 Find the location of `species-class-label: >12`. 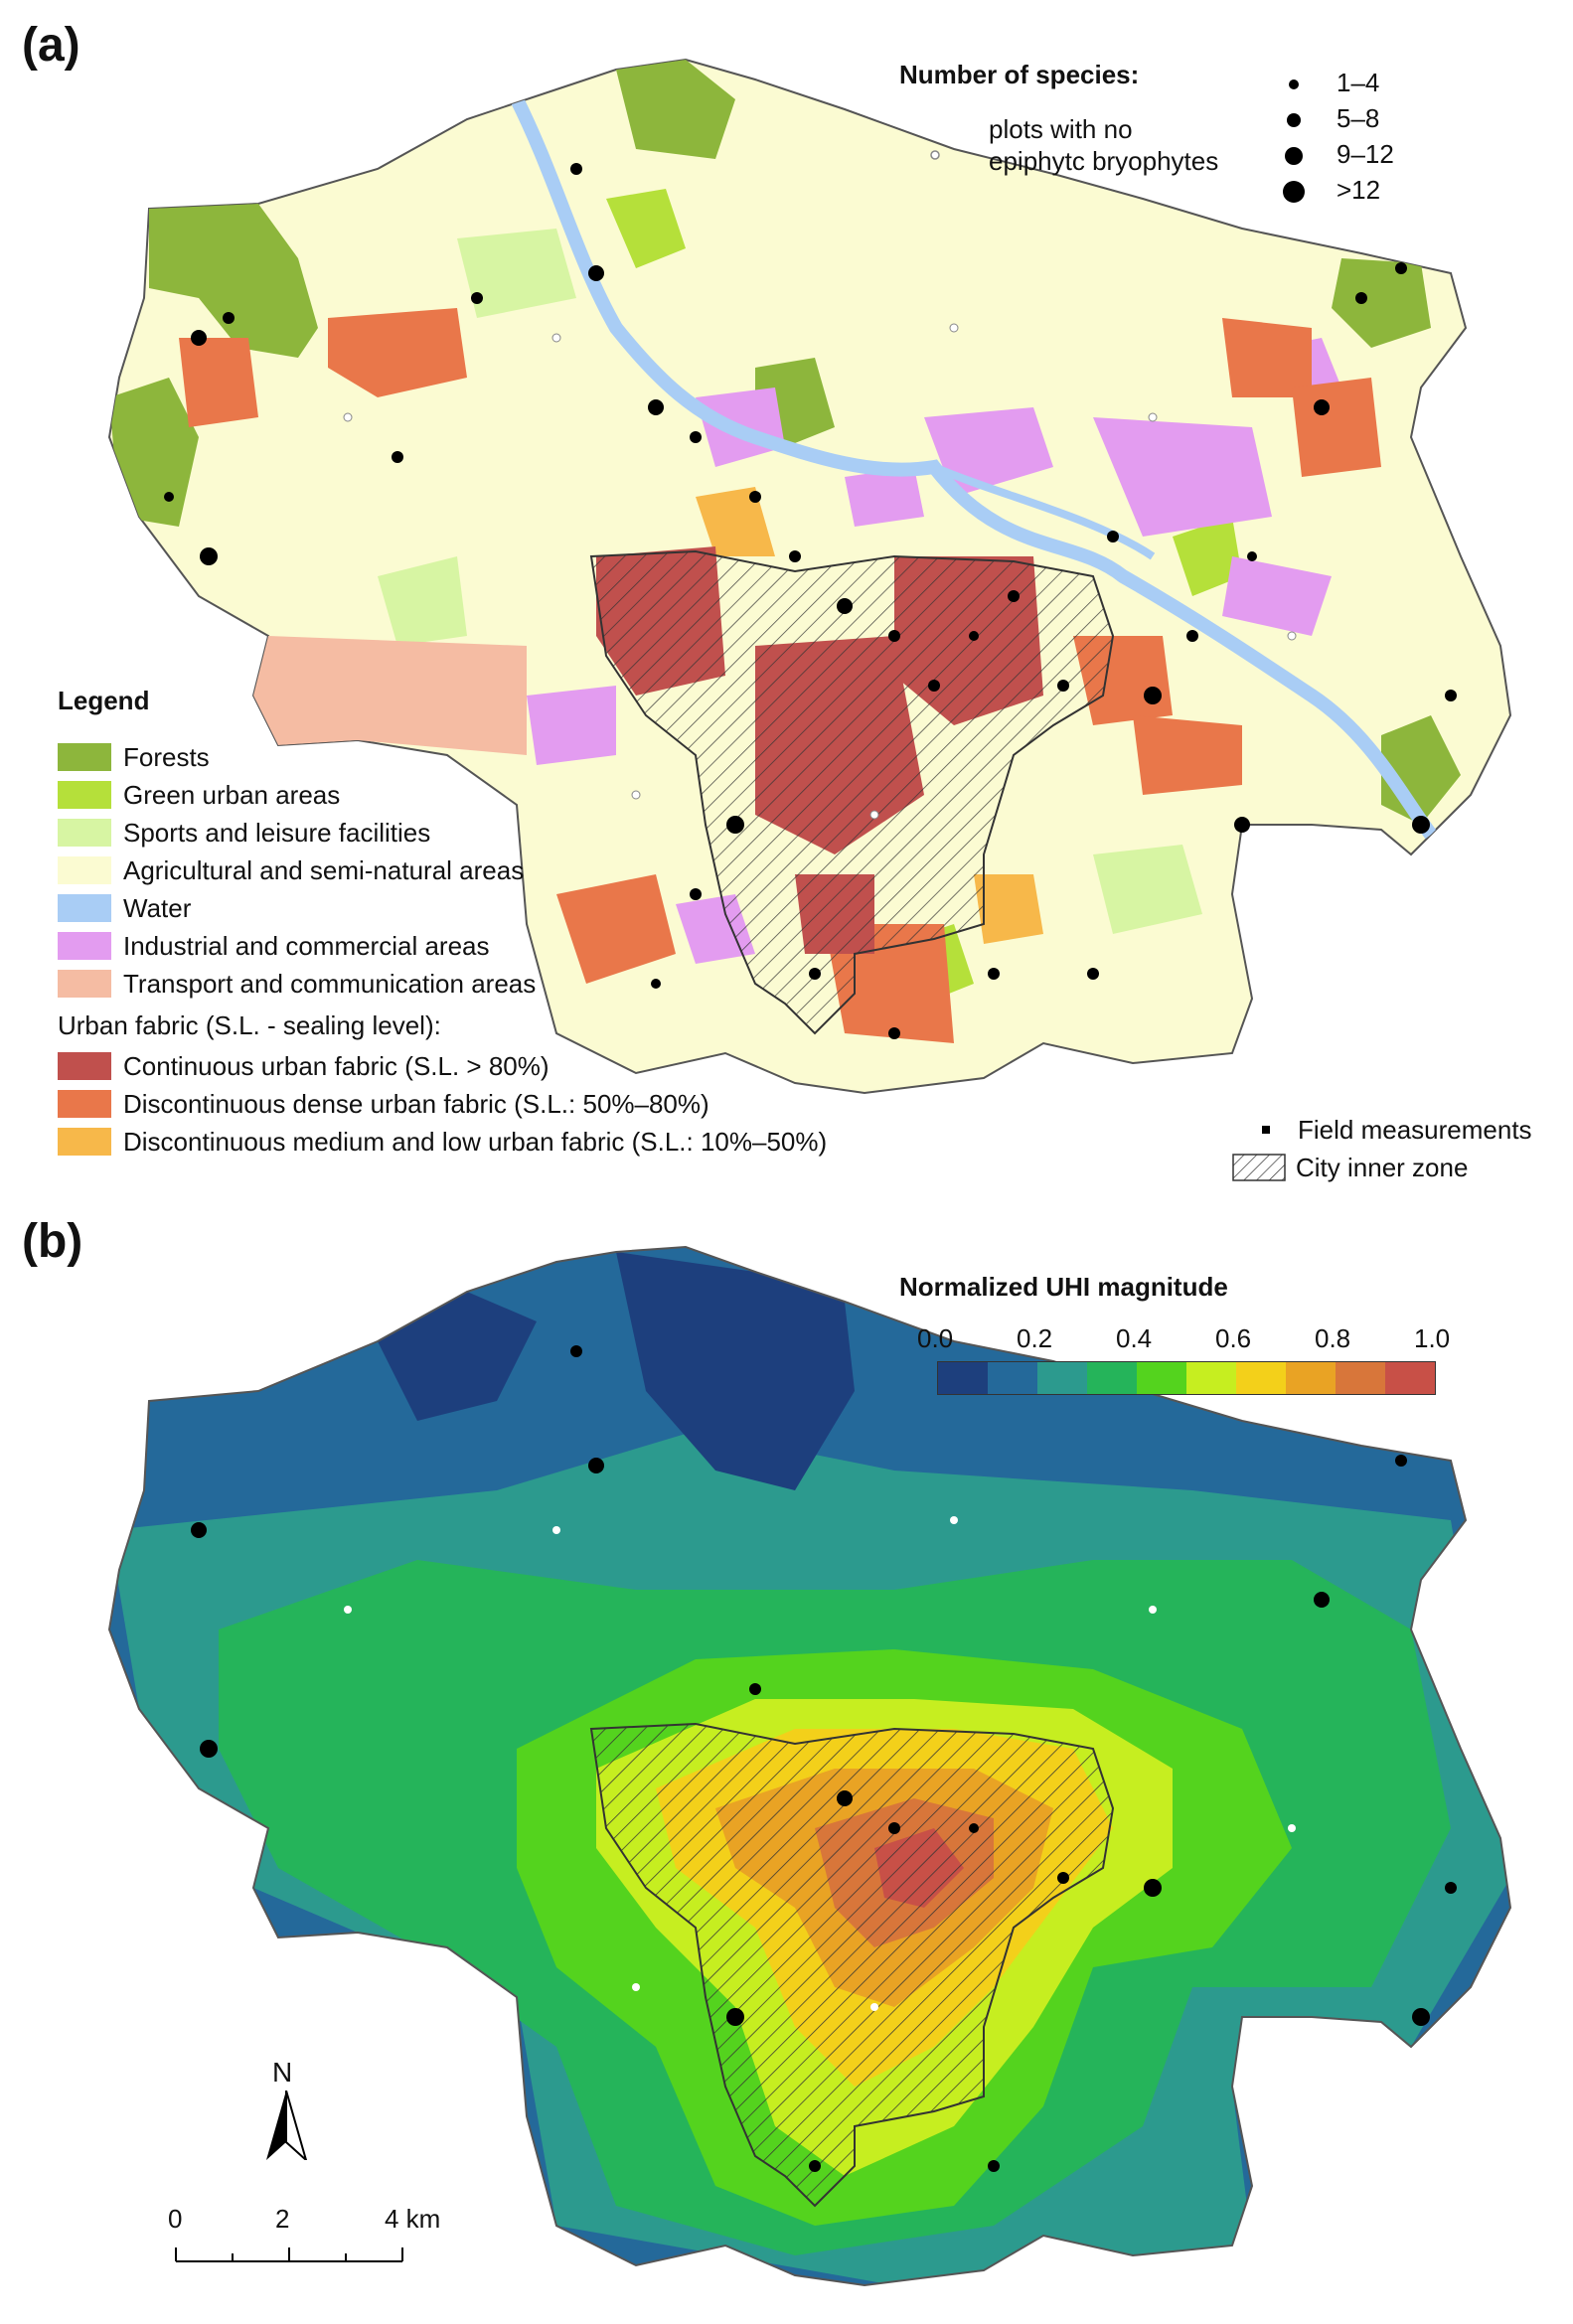

species-class-label: >12 is located at coordinates (1359, 190).